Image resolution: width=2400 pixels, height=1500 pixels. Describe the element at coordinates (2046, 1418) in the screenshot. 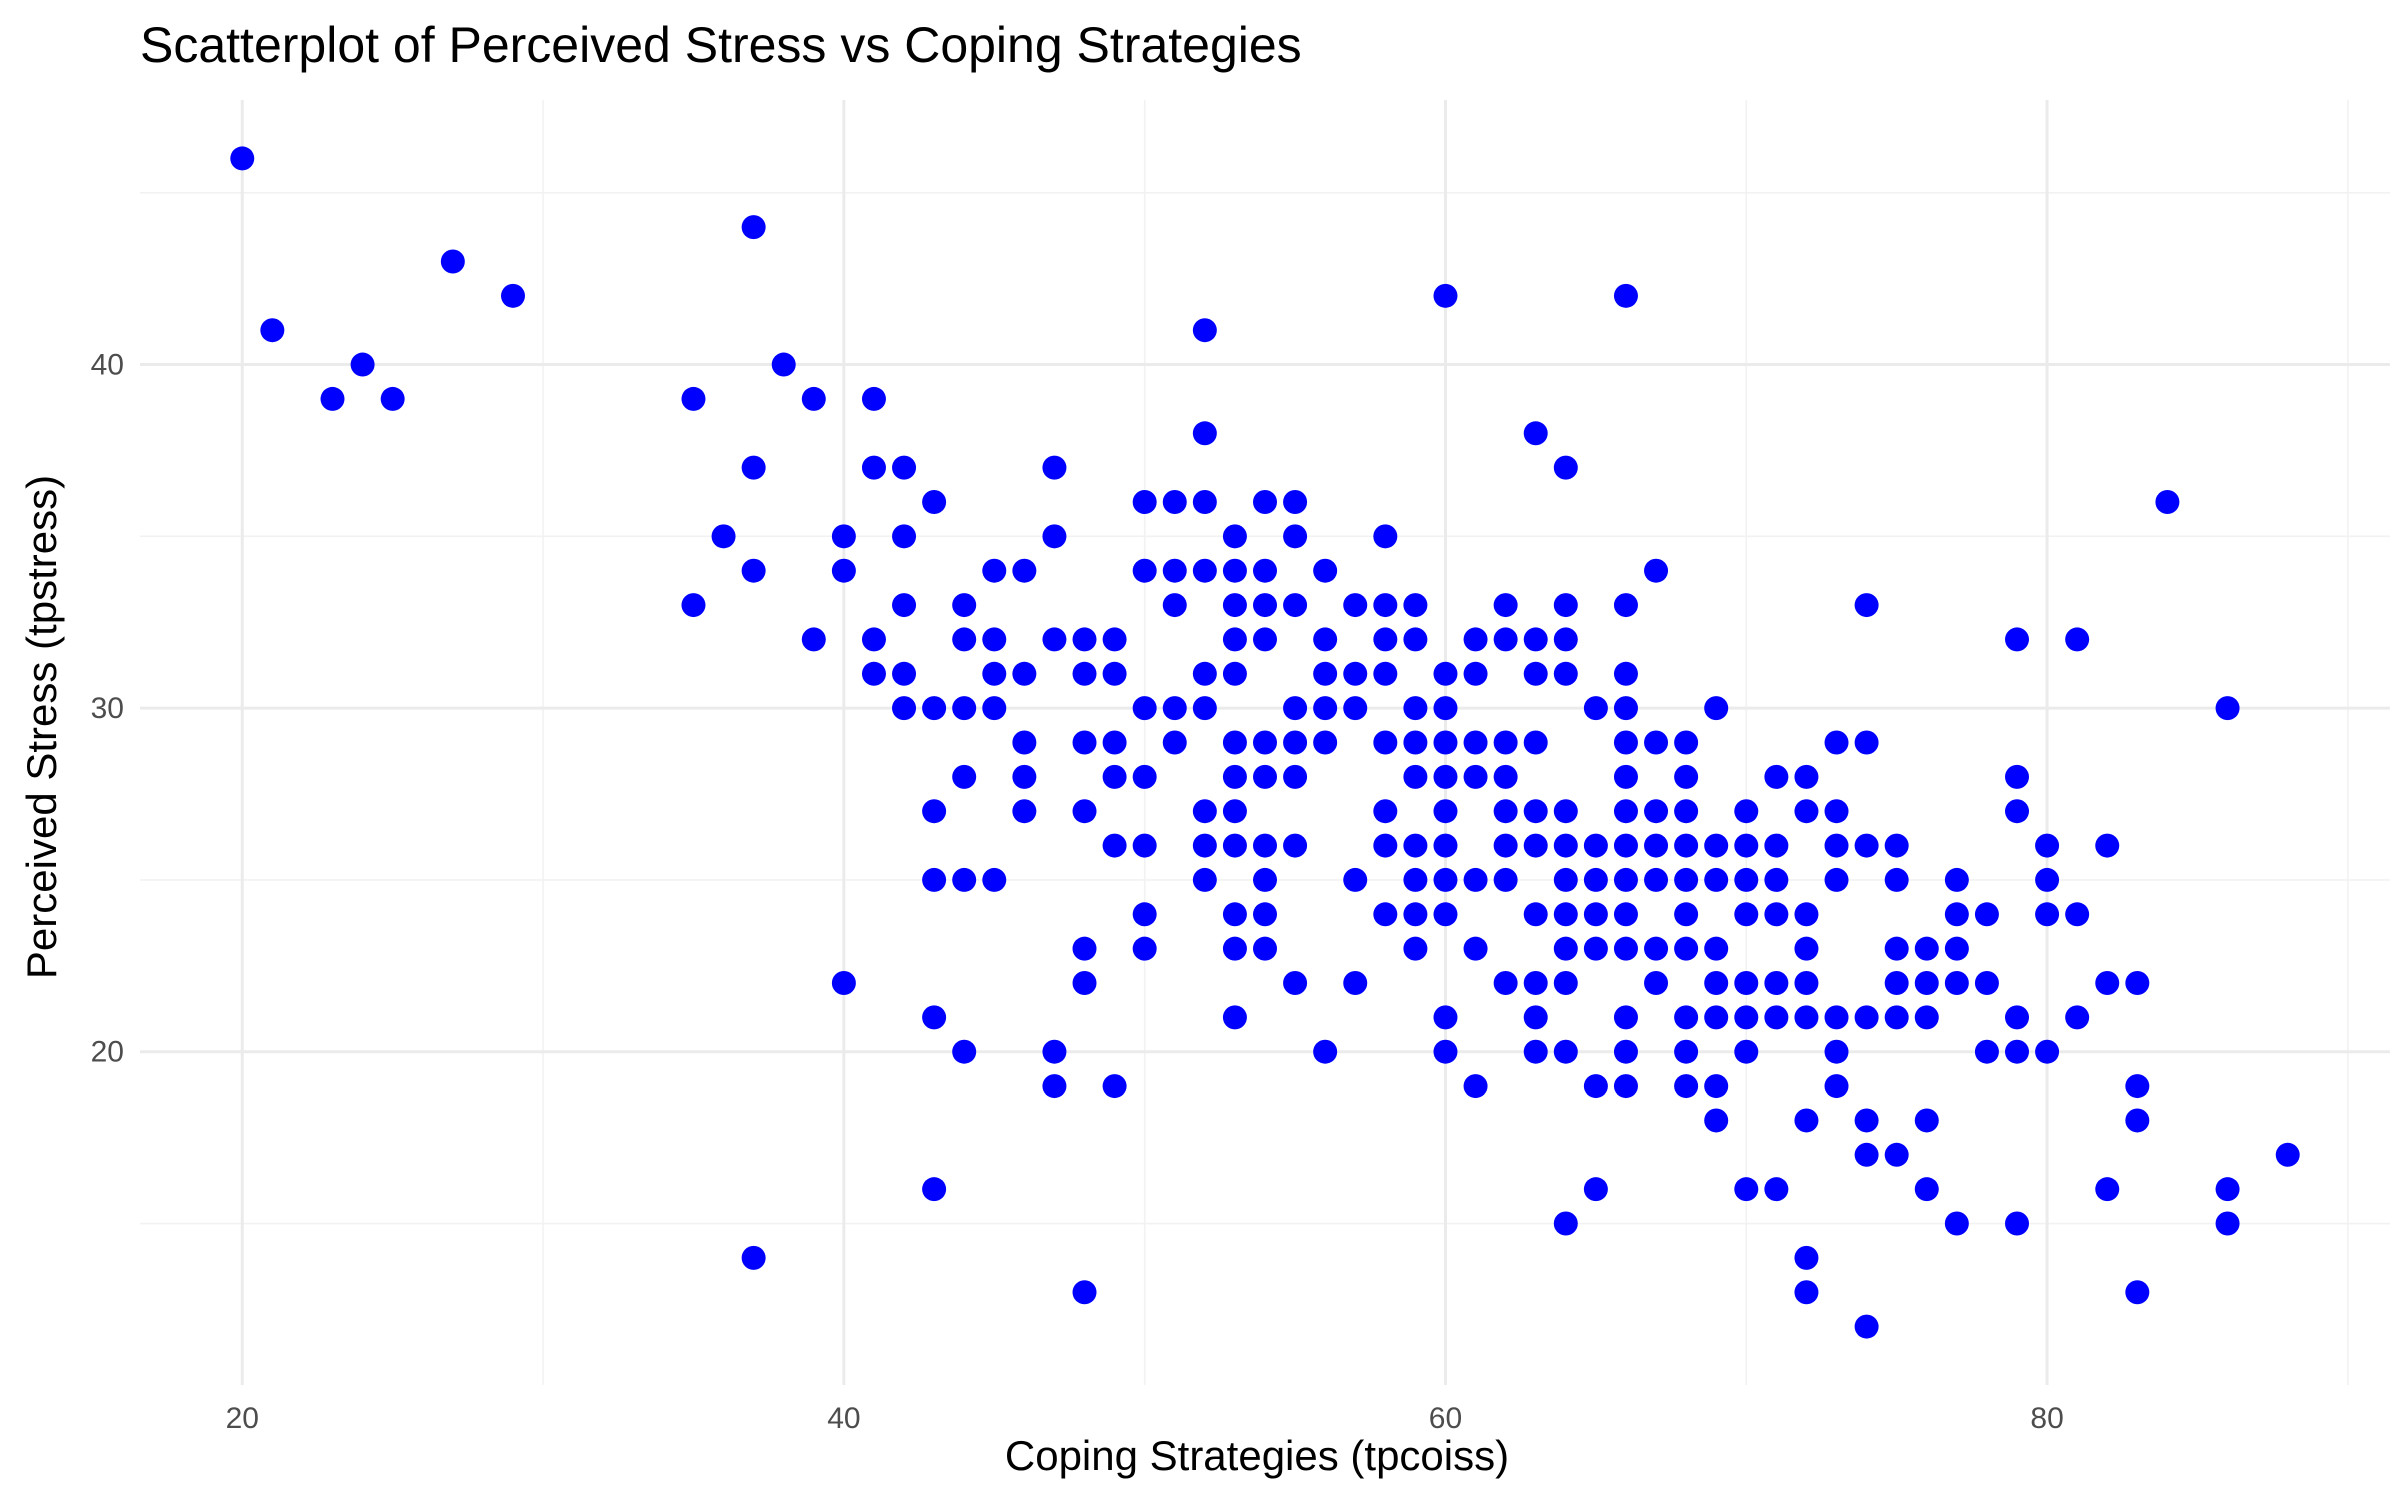

I see `x-tick-label: 80` at that location.